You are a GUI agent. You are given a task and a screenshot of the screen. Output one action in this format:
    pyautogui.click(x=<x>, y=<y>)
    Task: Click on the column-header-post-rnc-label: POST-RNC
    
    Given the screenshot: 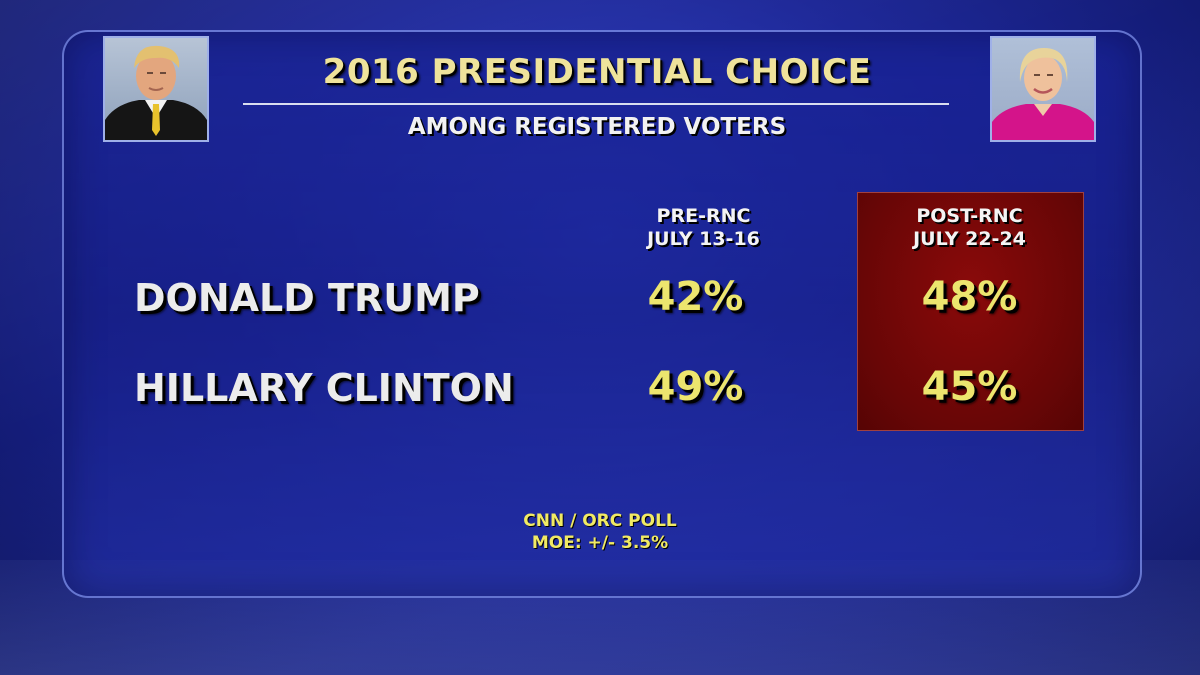 What is the action you would take?
    pyautogui.click(x=969, y=216)
    